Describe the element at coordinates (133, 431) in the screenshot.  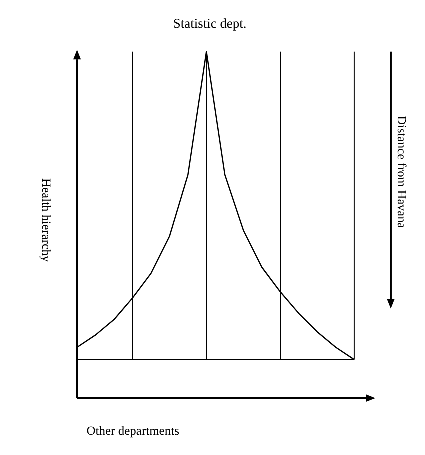
I see `text: Other departments` at that location.